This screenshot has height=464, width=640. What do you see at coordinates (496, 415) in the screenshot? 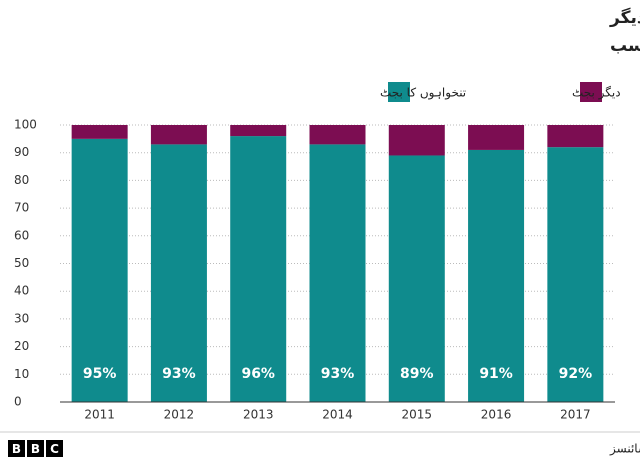
I see `x-tick-label: 2016` at bounding box center [496, 415].